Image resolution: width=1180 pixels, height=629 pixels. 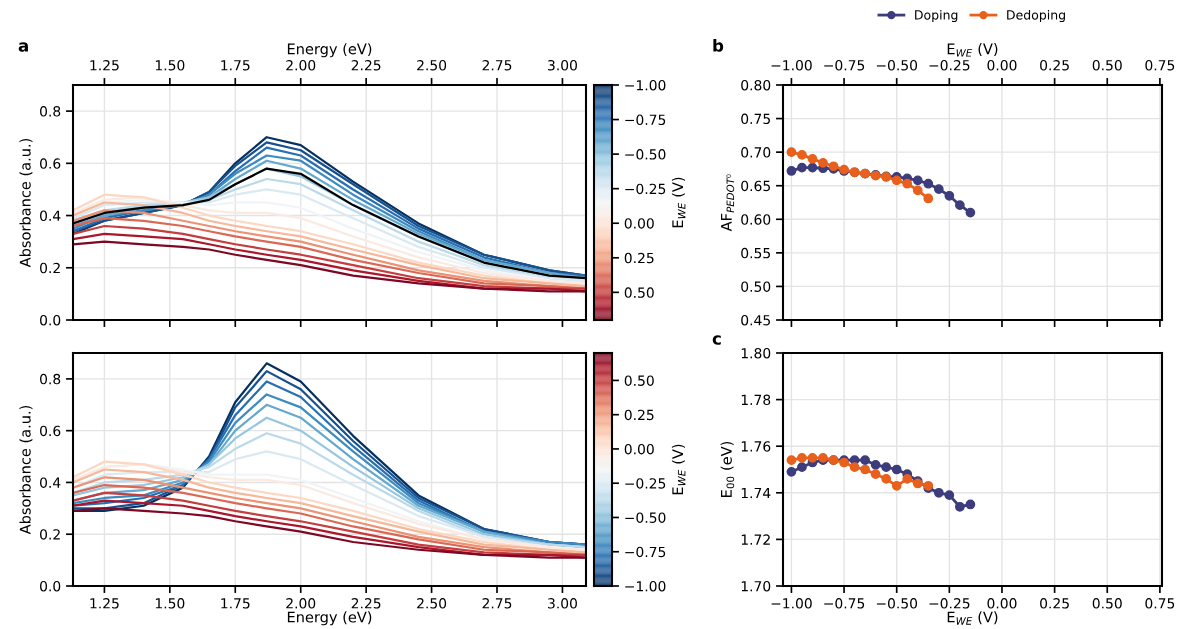 What do you see at coordinates (728, 203) in the screenshot?
I see `y-axis-title: AF$_{PEDOT⁰}$` at bounding box center [728, 203].